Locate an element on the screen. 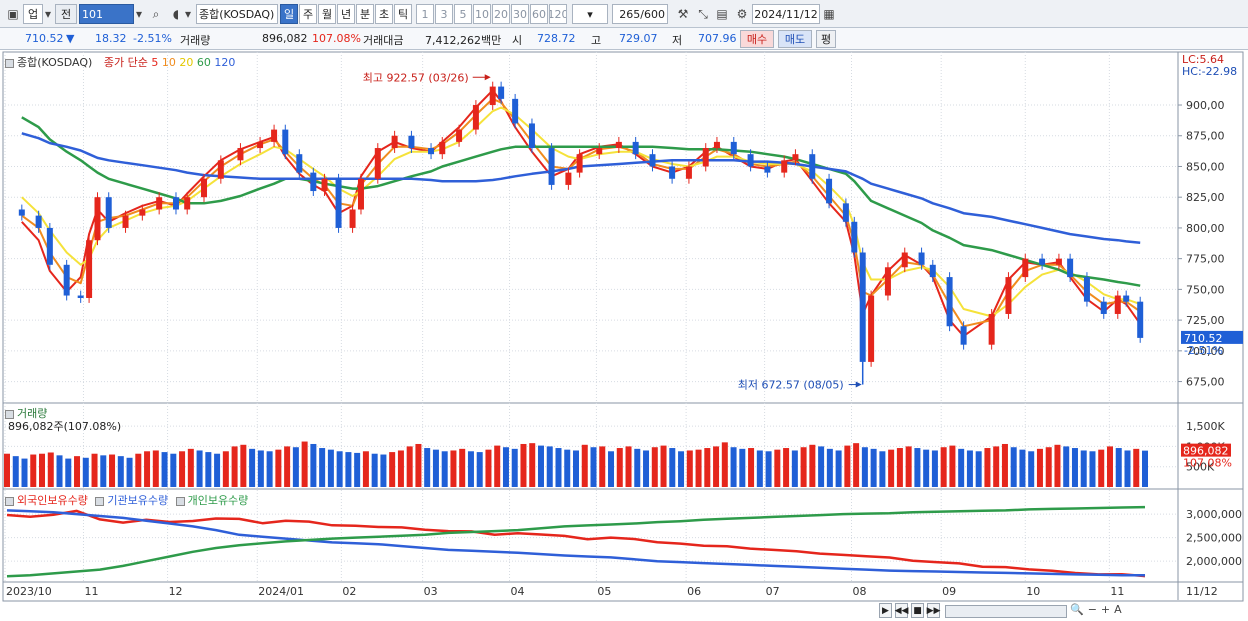  plus-icon: + is located at coordinates (1107, 609).